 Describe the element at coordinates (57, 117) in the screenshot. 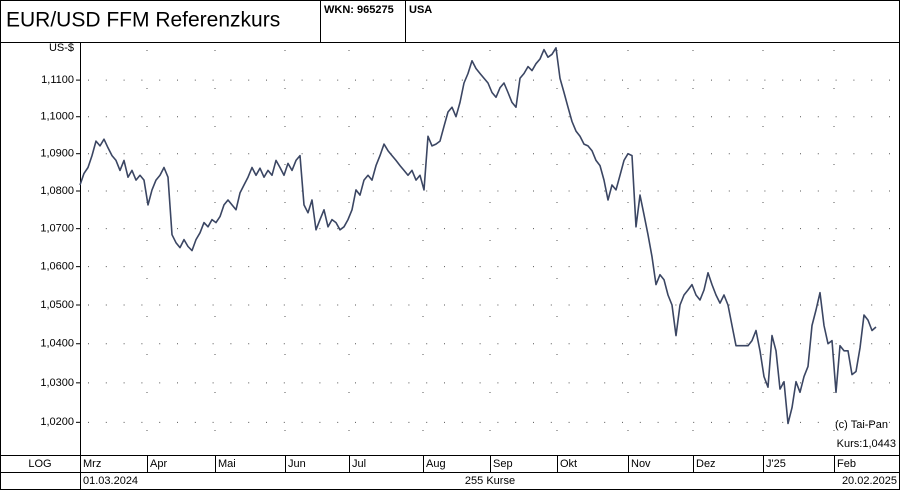

I see `y-tick-label: 1,1000` at that location.